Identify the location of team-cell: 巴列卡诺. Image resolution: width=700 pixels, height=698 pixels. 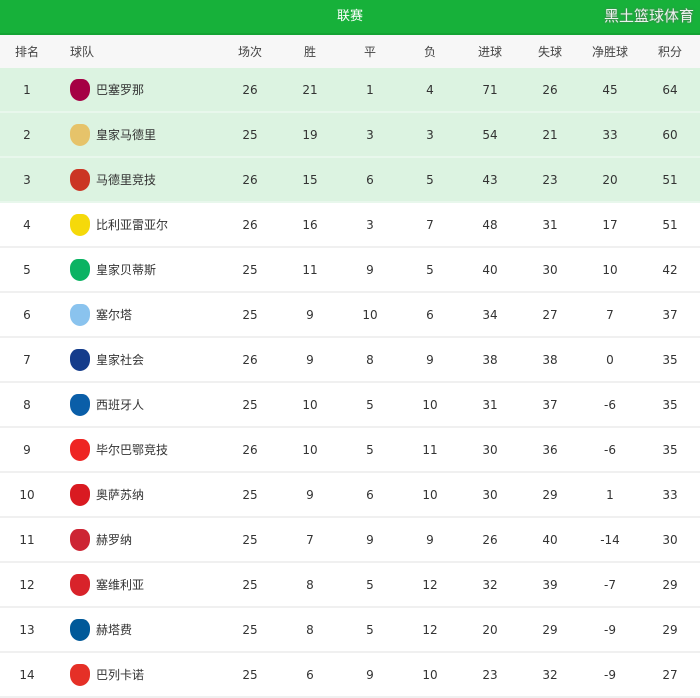
(107, 674).